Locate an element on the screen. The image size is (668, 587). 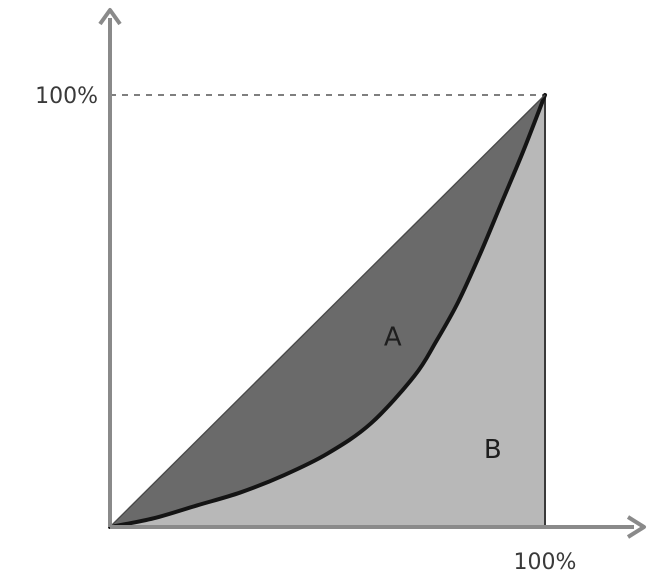
region-label-a: A is located at coordinates (393, 338).